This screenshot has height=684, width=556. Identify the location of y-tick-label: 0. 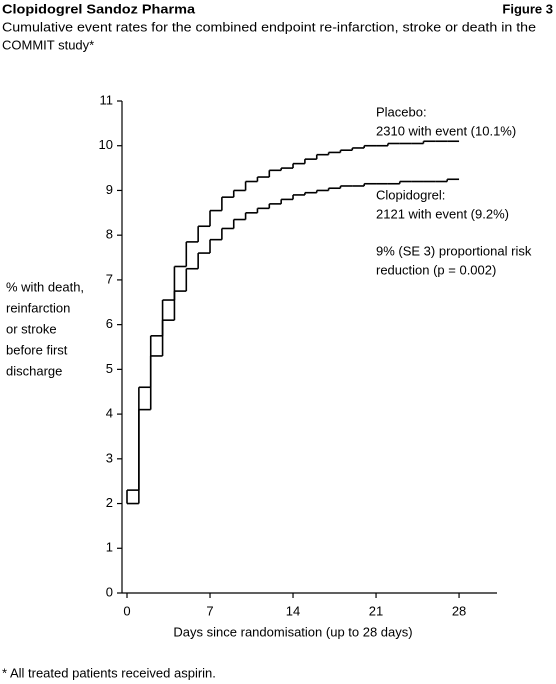
(109, 591).